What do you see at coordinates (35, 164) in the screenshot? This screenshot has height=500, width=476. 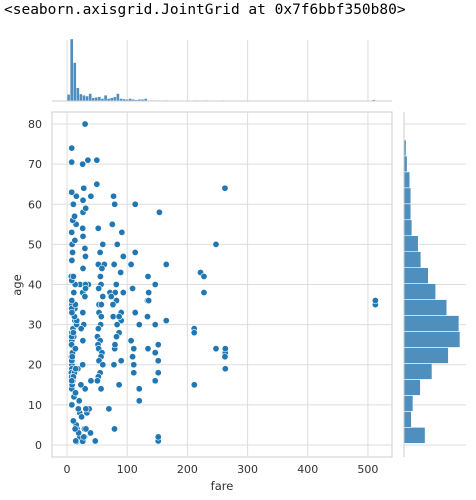 I see `y-tick-label: 70` at bounding box center [35, 164].